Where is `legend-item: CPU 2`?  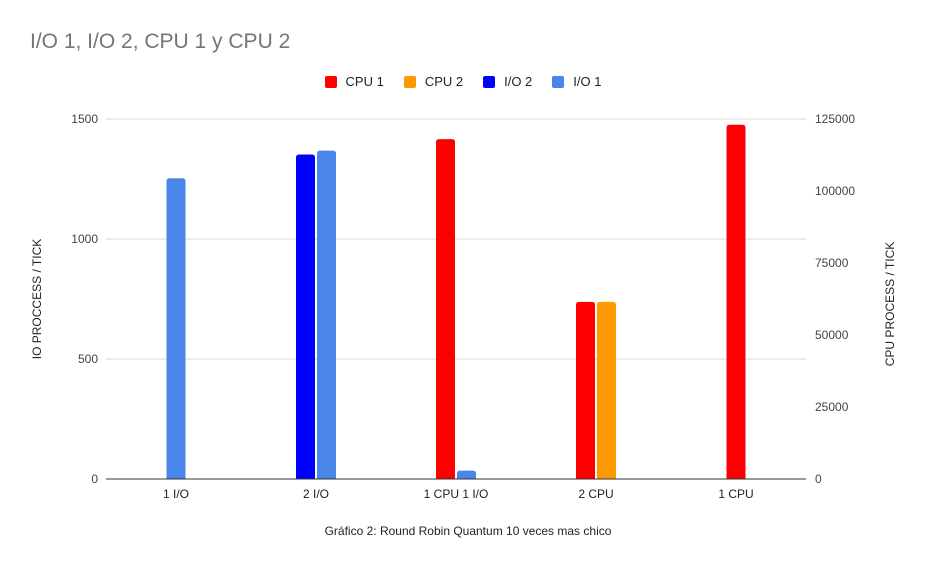 legend-item: CPU 2 is located at coordinates (433, 81).